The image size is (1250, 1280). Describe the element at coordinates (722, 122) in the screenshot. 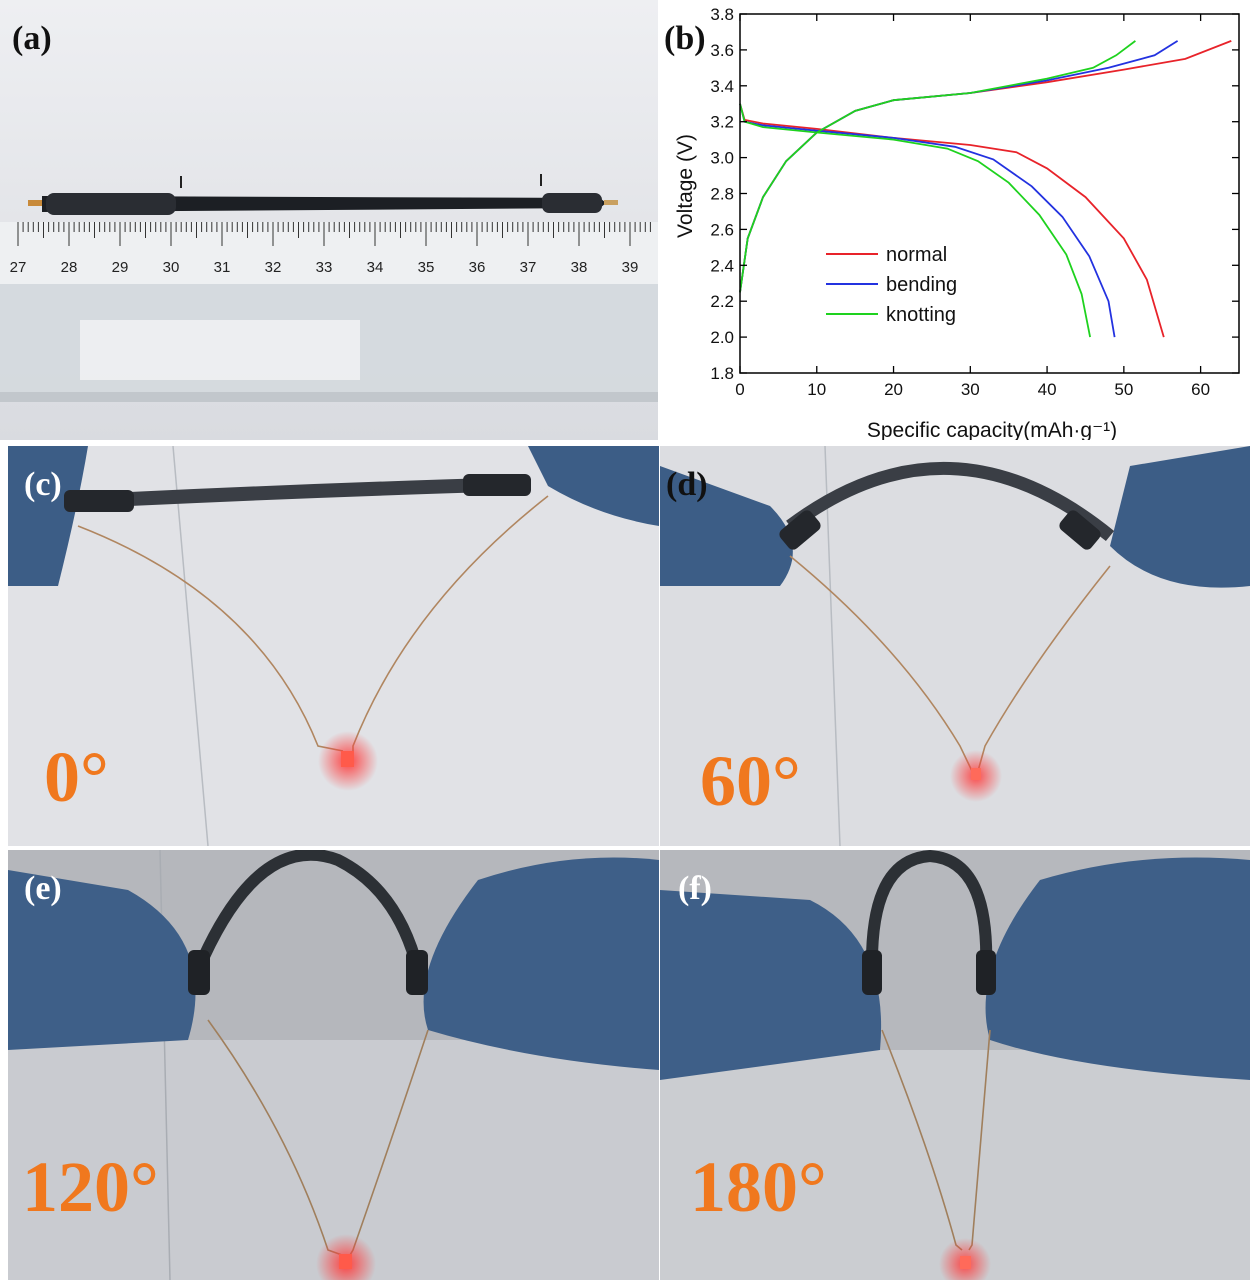

I see `y-tick-label: 3.2` at that location.